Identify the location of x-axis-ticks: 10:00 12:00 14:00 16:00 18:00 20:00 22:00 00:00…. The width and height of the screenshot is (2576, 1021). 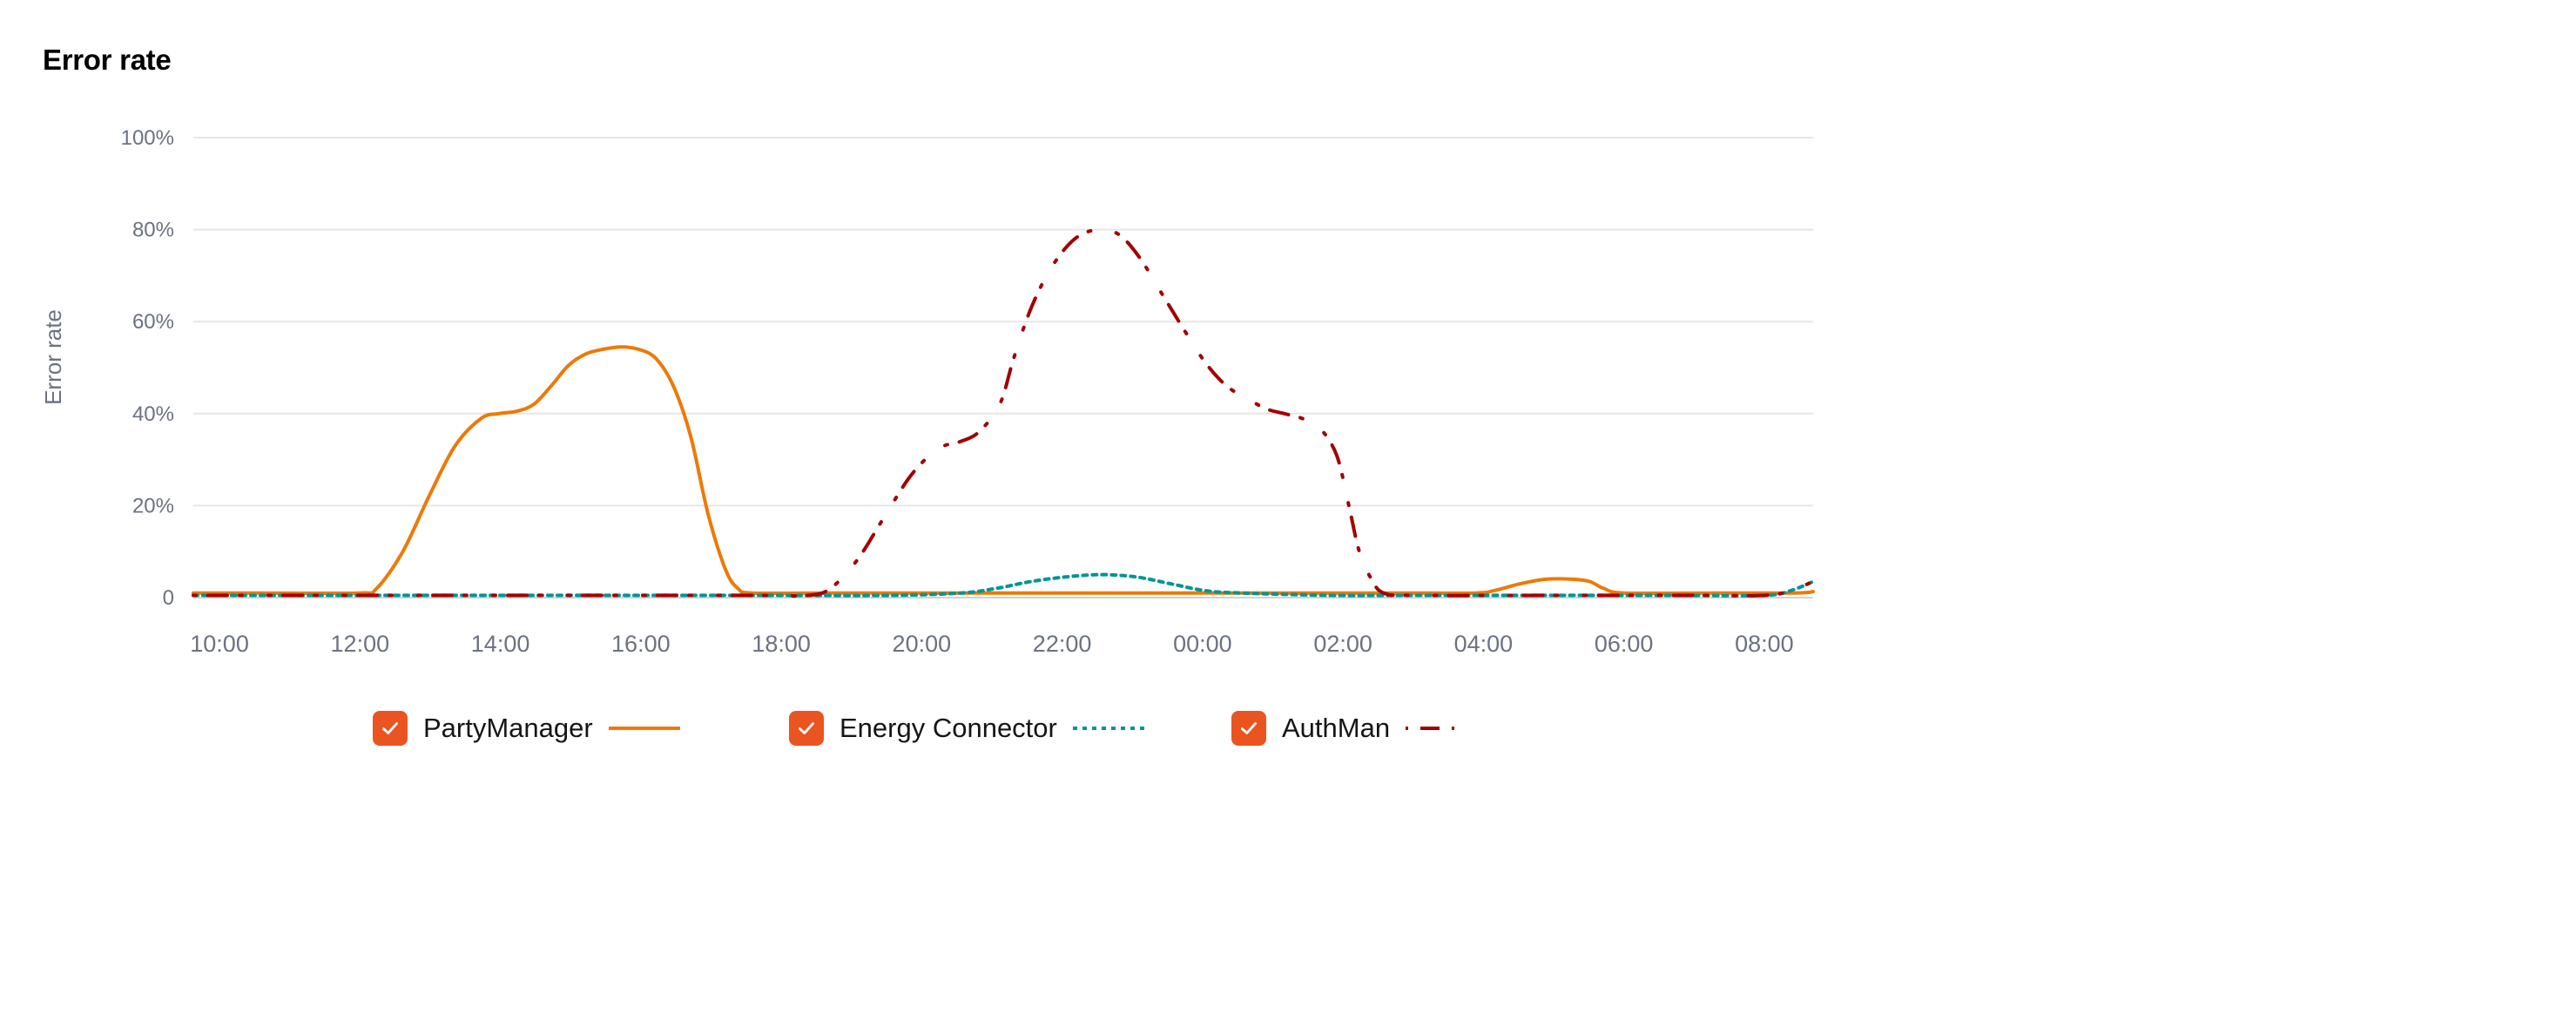
(991, 644).